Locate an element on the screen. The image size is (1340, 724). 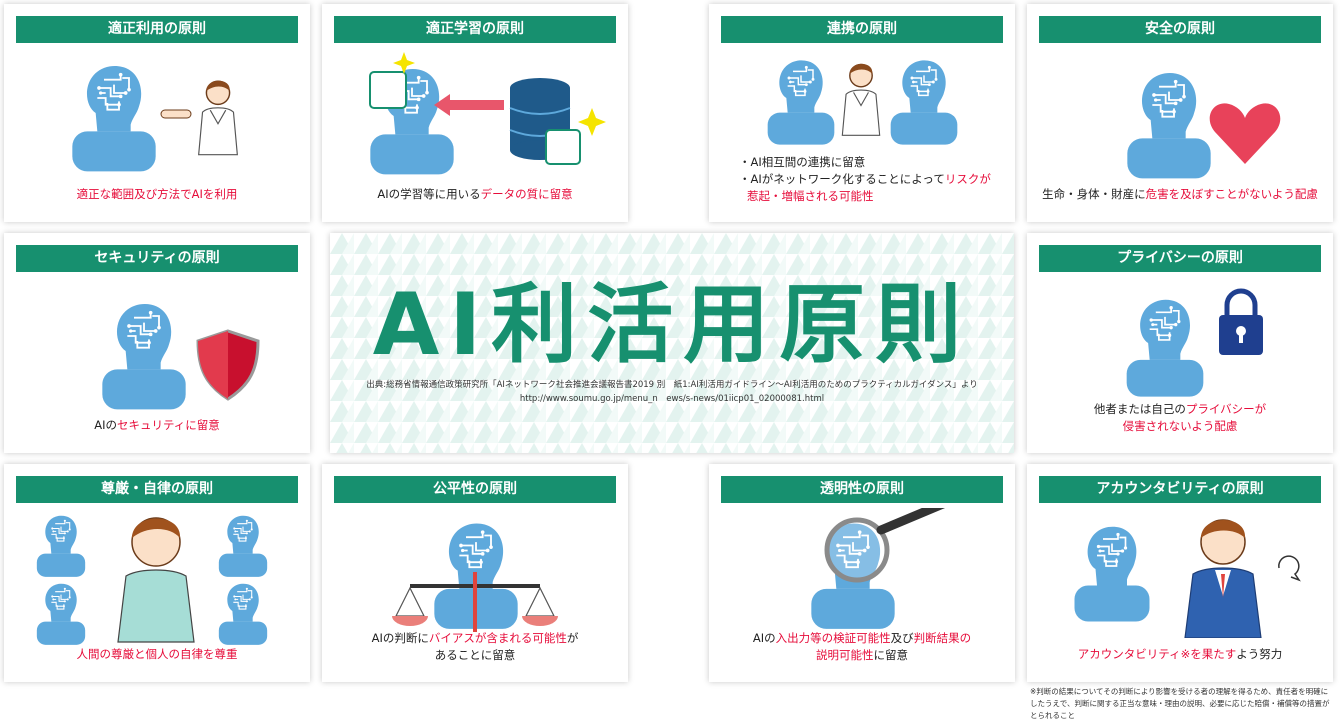
ai-heart-icon is located at coordinates (1203, 126).